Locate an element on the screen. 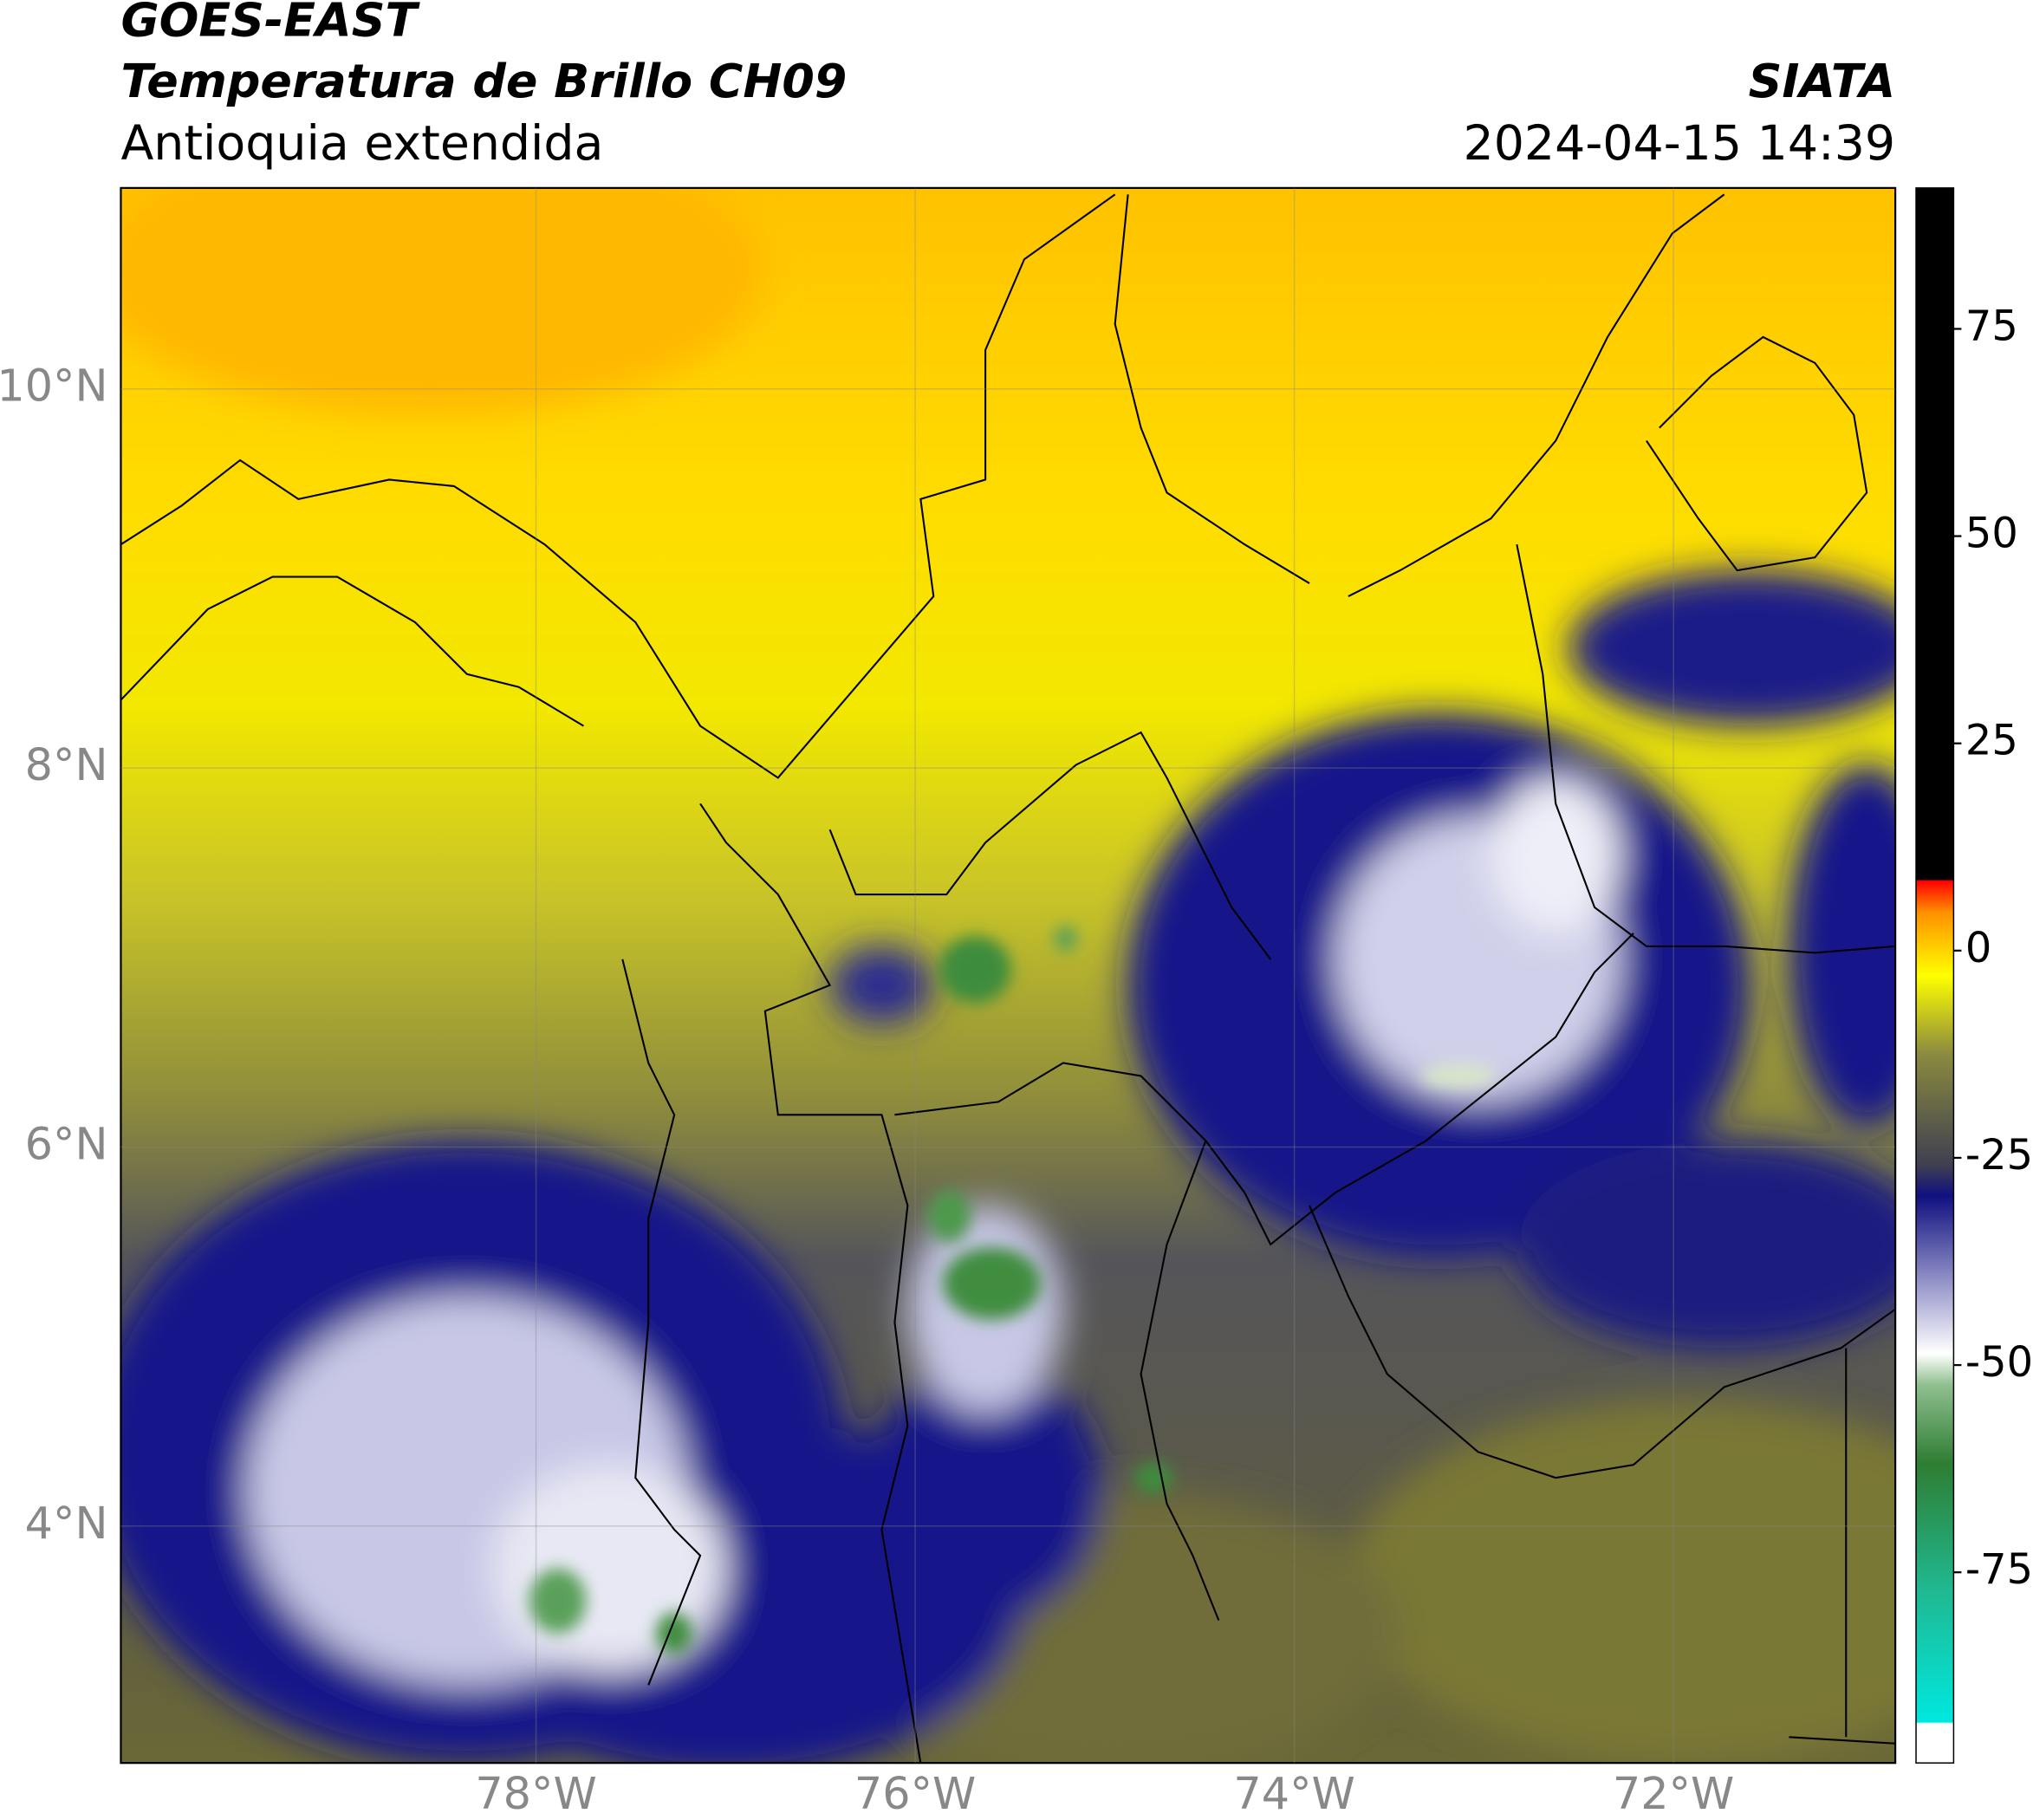  colorbar-tick-label: -25 is located at coordinates (1999, 1156).